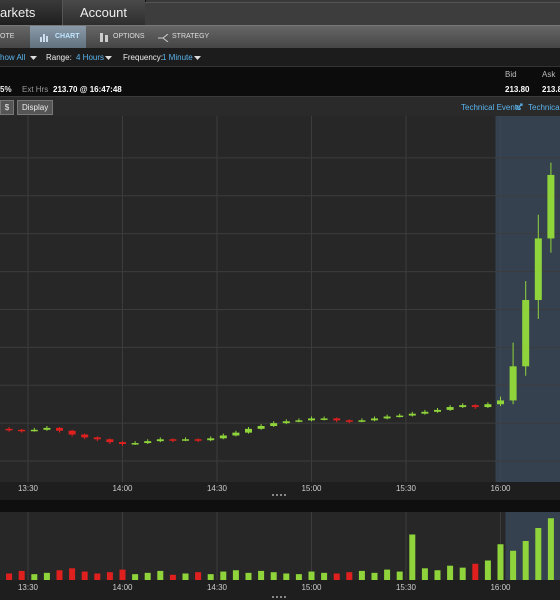 This screenshot has height=600, width=560. I want to click on separator, so click(280, 506).